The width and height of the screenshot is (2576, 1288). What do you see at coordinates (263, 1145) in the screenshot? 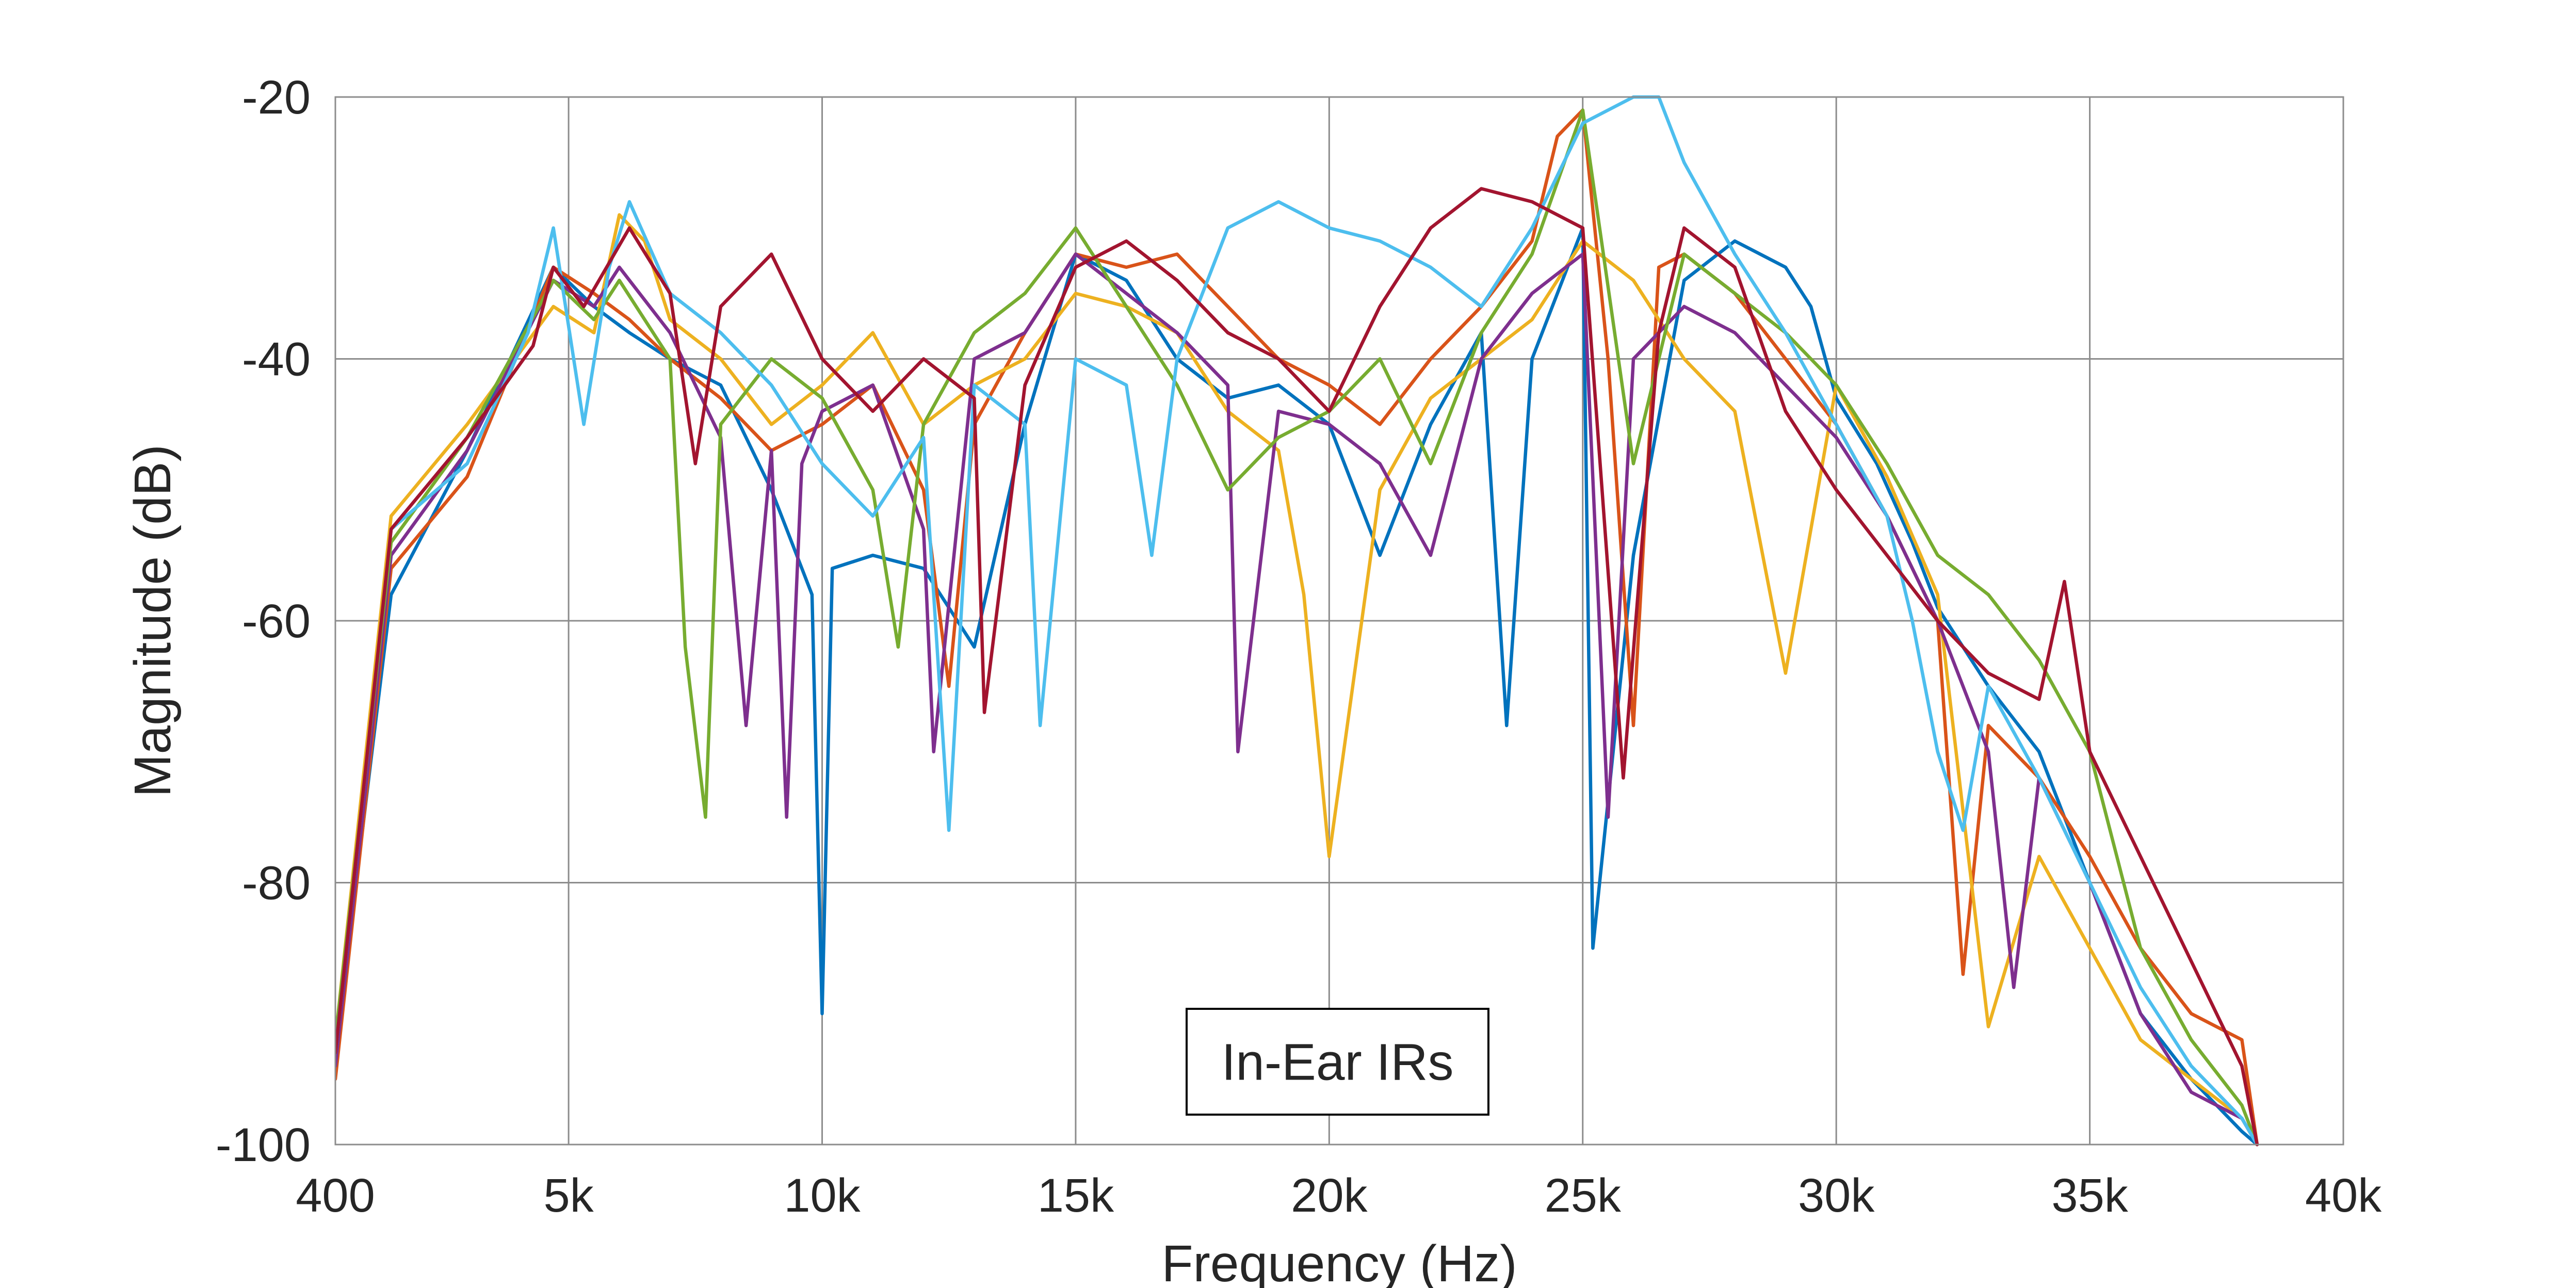
I see `y-tick-label: -100` at bounding box center [263, 1145].